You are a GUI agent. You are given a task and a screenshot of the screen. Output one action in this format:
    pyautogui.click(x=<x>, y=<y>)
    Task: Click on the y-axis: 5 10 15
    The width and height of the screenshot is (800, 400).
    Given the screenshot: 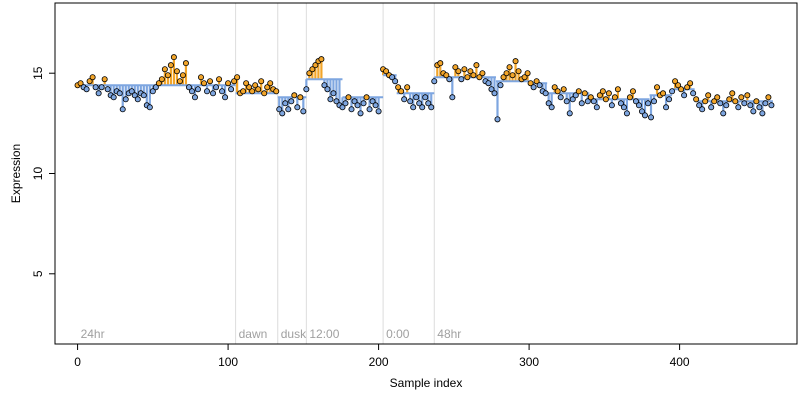 What is the action you would take?
    pyautogui.click(x=43, y=171)
    